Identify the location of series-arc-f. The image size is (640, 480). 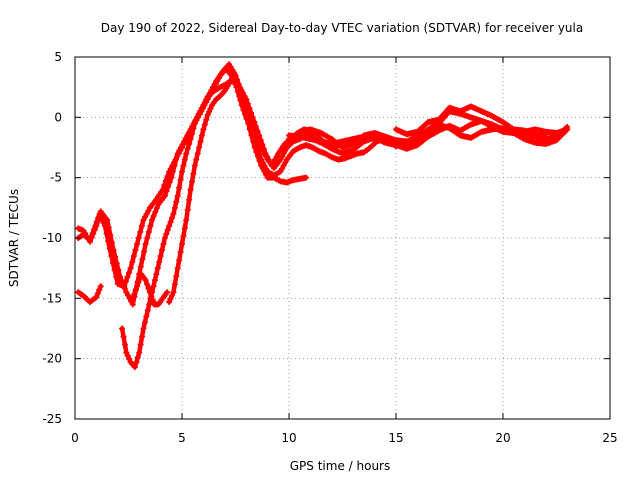
(150, 289).